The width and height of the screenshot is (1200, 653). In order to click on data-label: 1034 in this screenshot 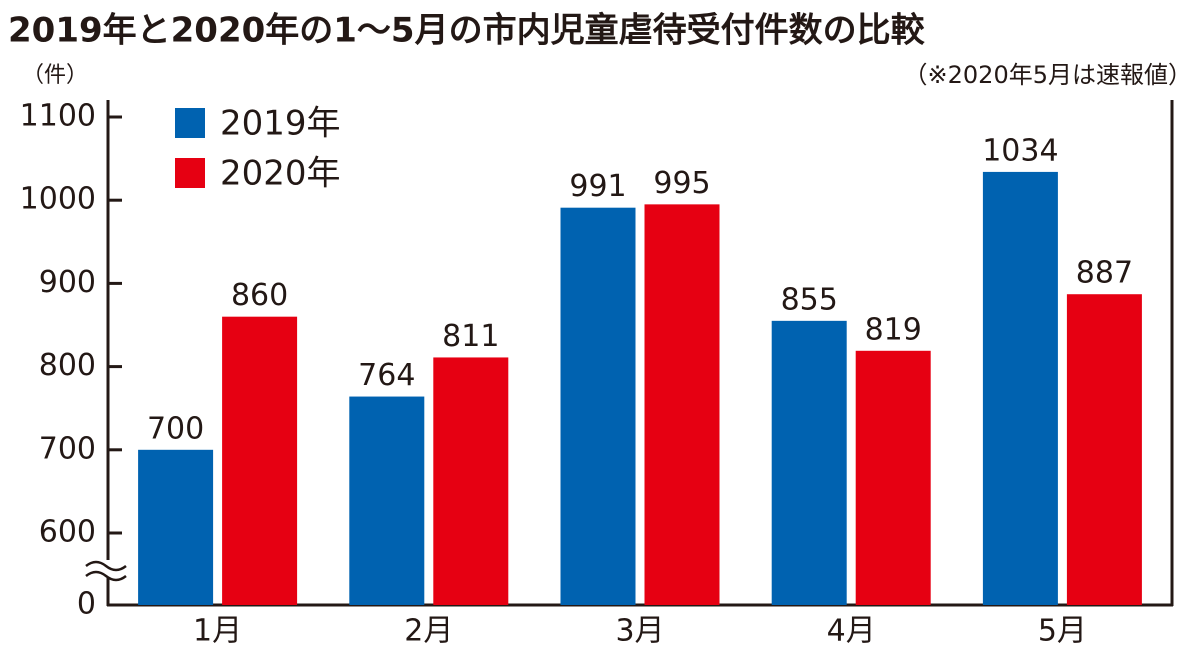, I will do `click(1020, 150)`.